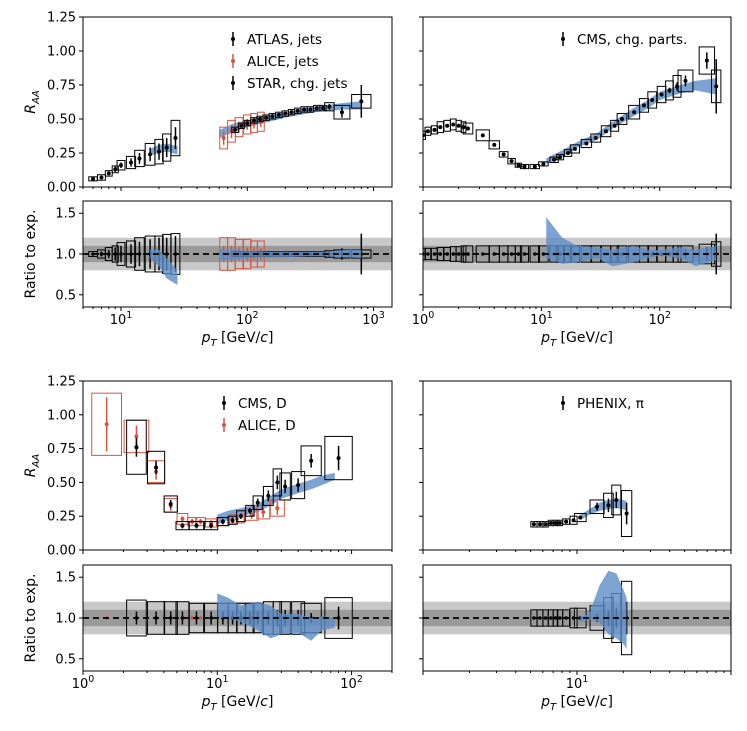 The height and width of the screenshot is (731, 747). I want to click on legend-label: PHENIX, π, so click(610, 404).